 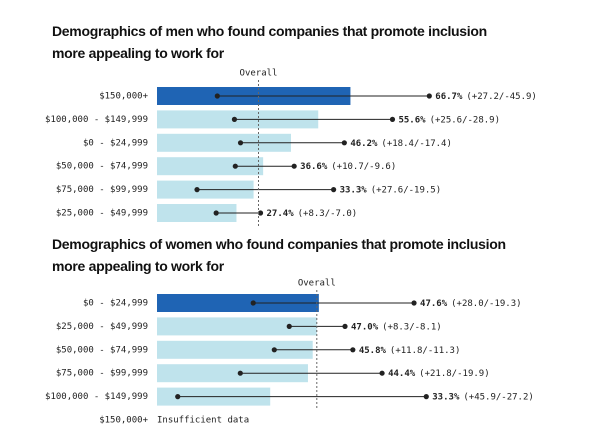 What do you see at coordinates (365, 327) in the screenshot?
I see `value-label-percent: 47.0%` at bounding box center [365, 327].